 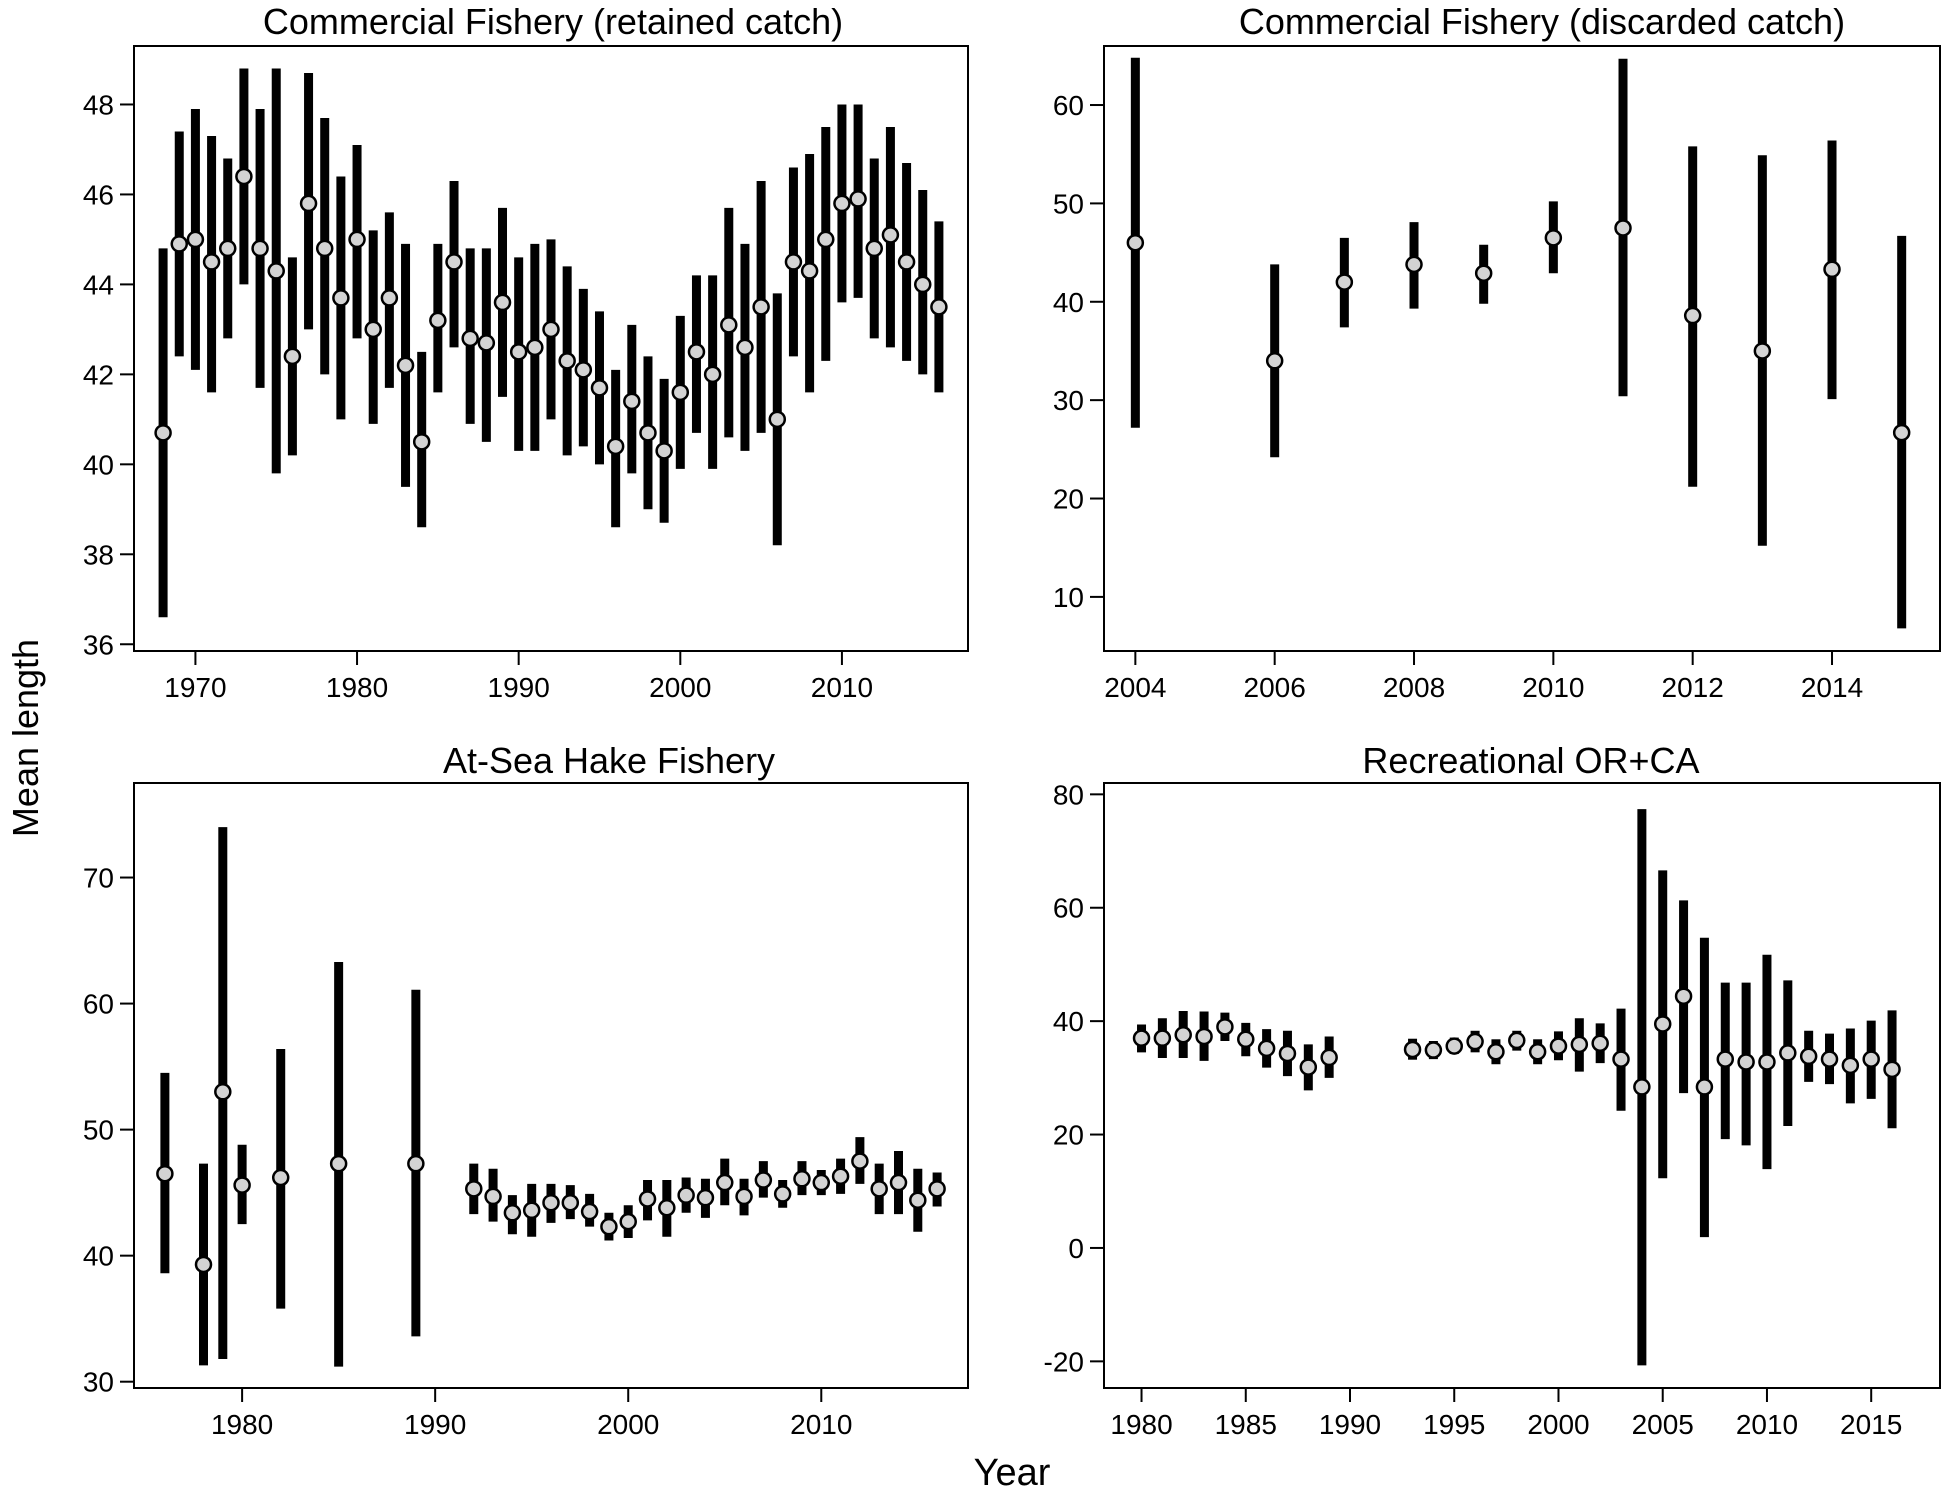 What do you see at coordinates (1414, 687) in the screenshot?
I see `x-tick-label: 2008` at bounding box center [1414, 687].